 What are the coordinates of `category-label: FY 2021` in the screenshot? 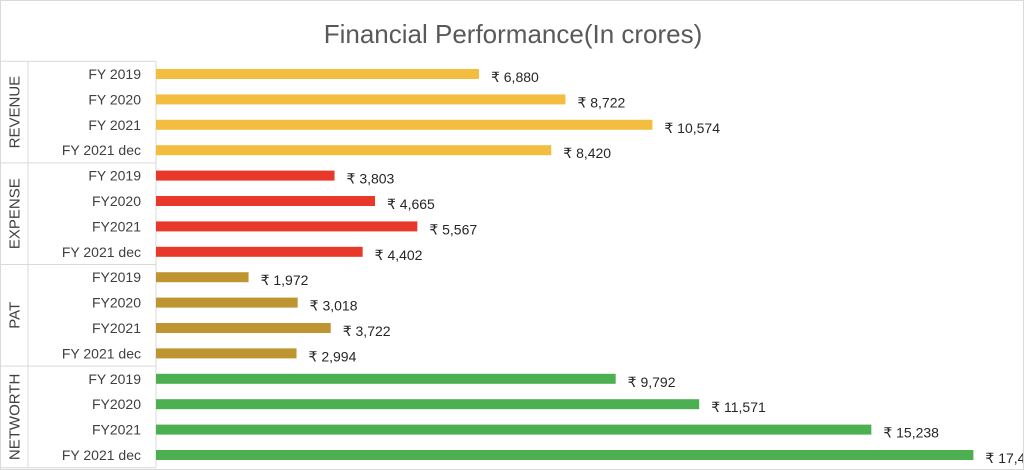 It's located at (114, 125).